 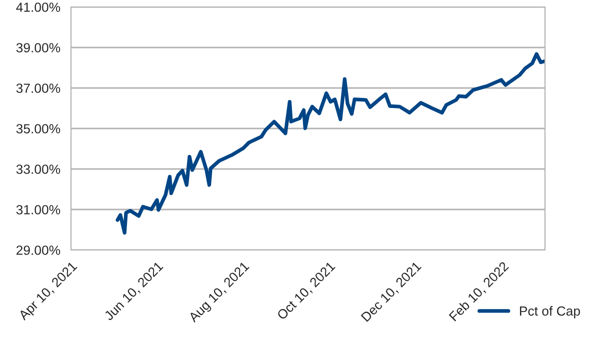 What do you see at coordinates (550, 312) in the screenshot?
I see `legend-label: Pct of Cap` at bounding box center [550, 312].